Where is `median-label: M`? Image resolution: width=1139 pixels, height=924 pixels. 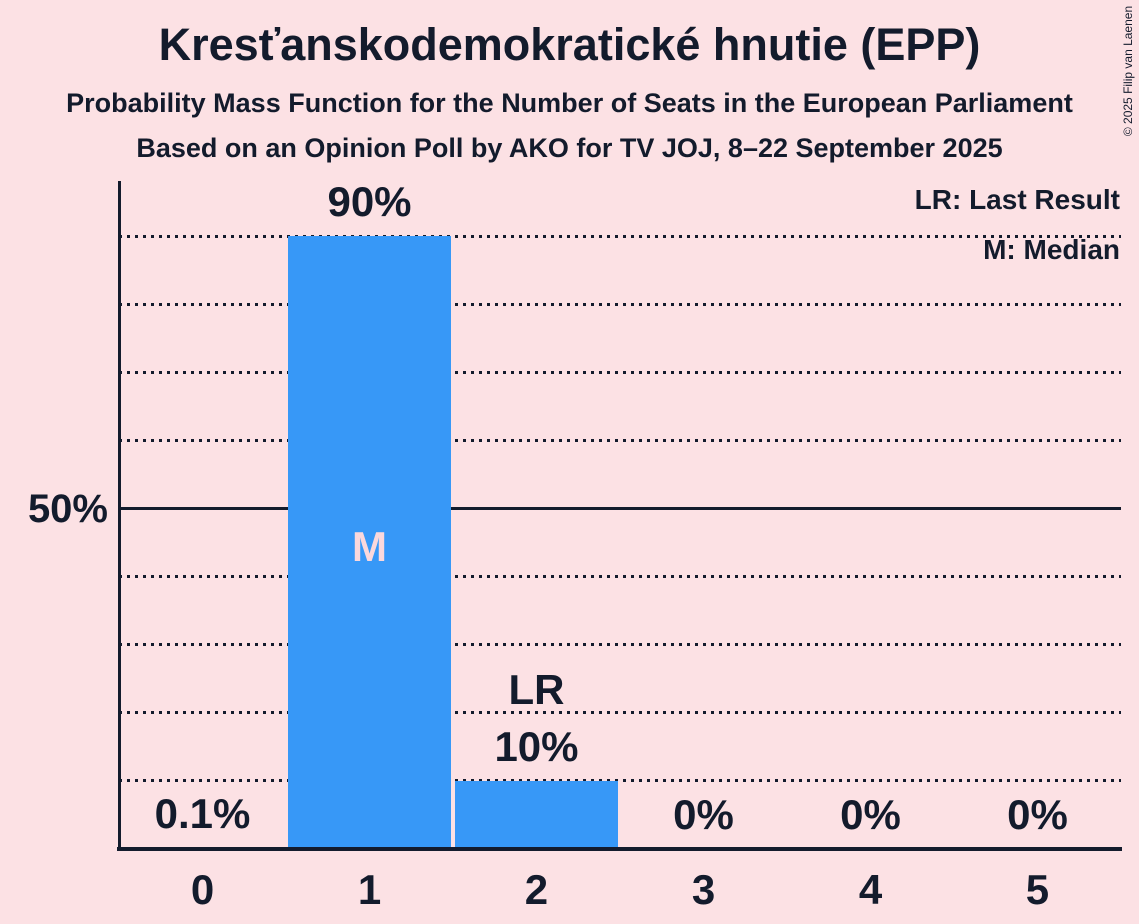
median-label: M is located at coordinates (369, 546).